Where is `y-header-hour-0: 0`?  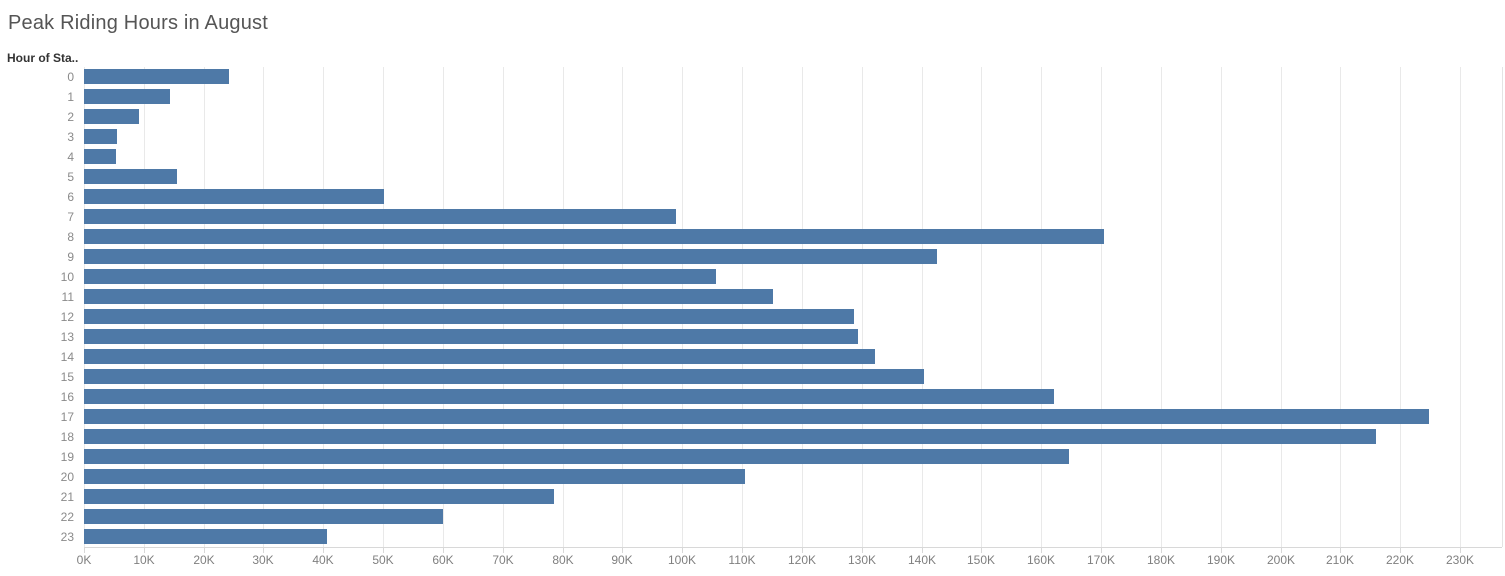 y-header-hour-0: 0 is located at coordinates (70, 77).